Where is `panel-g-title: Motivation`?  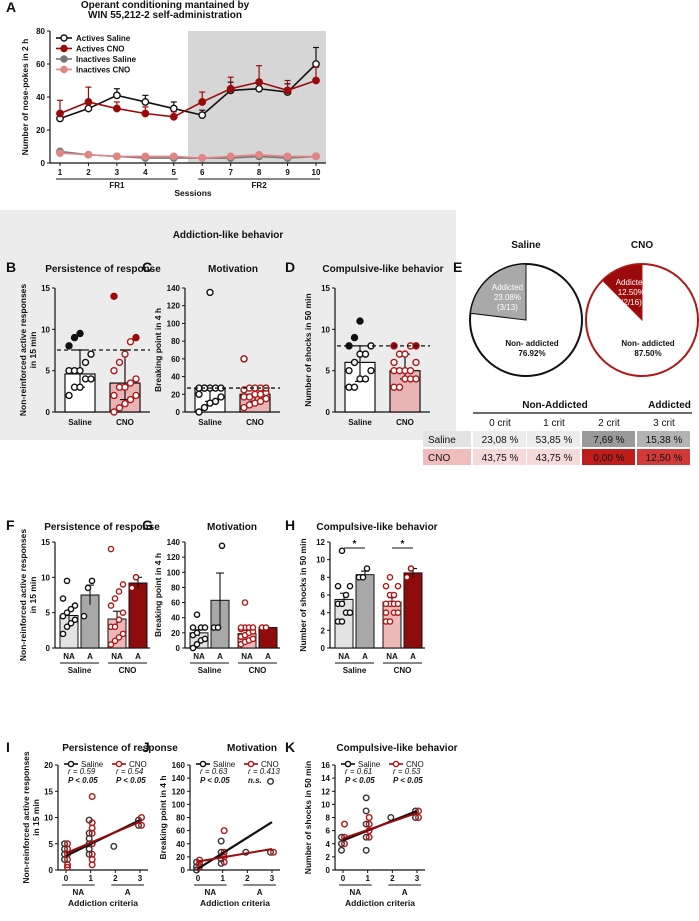 panel-g-title: Motivation is located at coordinates (232, 527).